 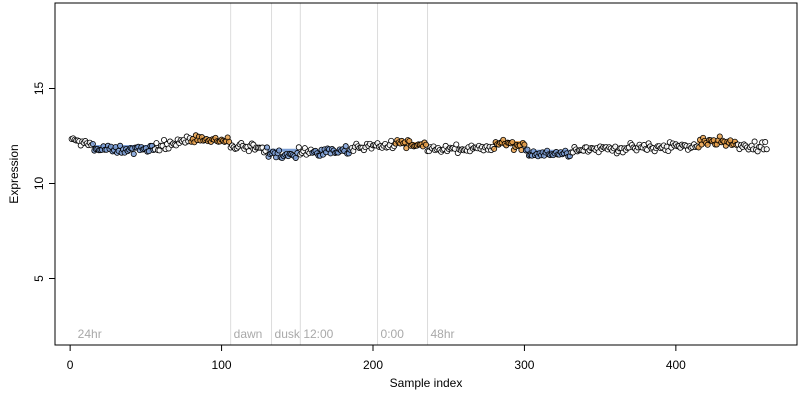 I want to click on phase-label: 0:00, so click(x=393, y=334).